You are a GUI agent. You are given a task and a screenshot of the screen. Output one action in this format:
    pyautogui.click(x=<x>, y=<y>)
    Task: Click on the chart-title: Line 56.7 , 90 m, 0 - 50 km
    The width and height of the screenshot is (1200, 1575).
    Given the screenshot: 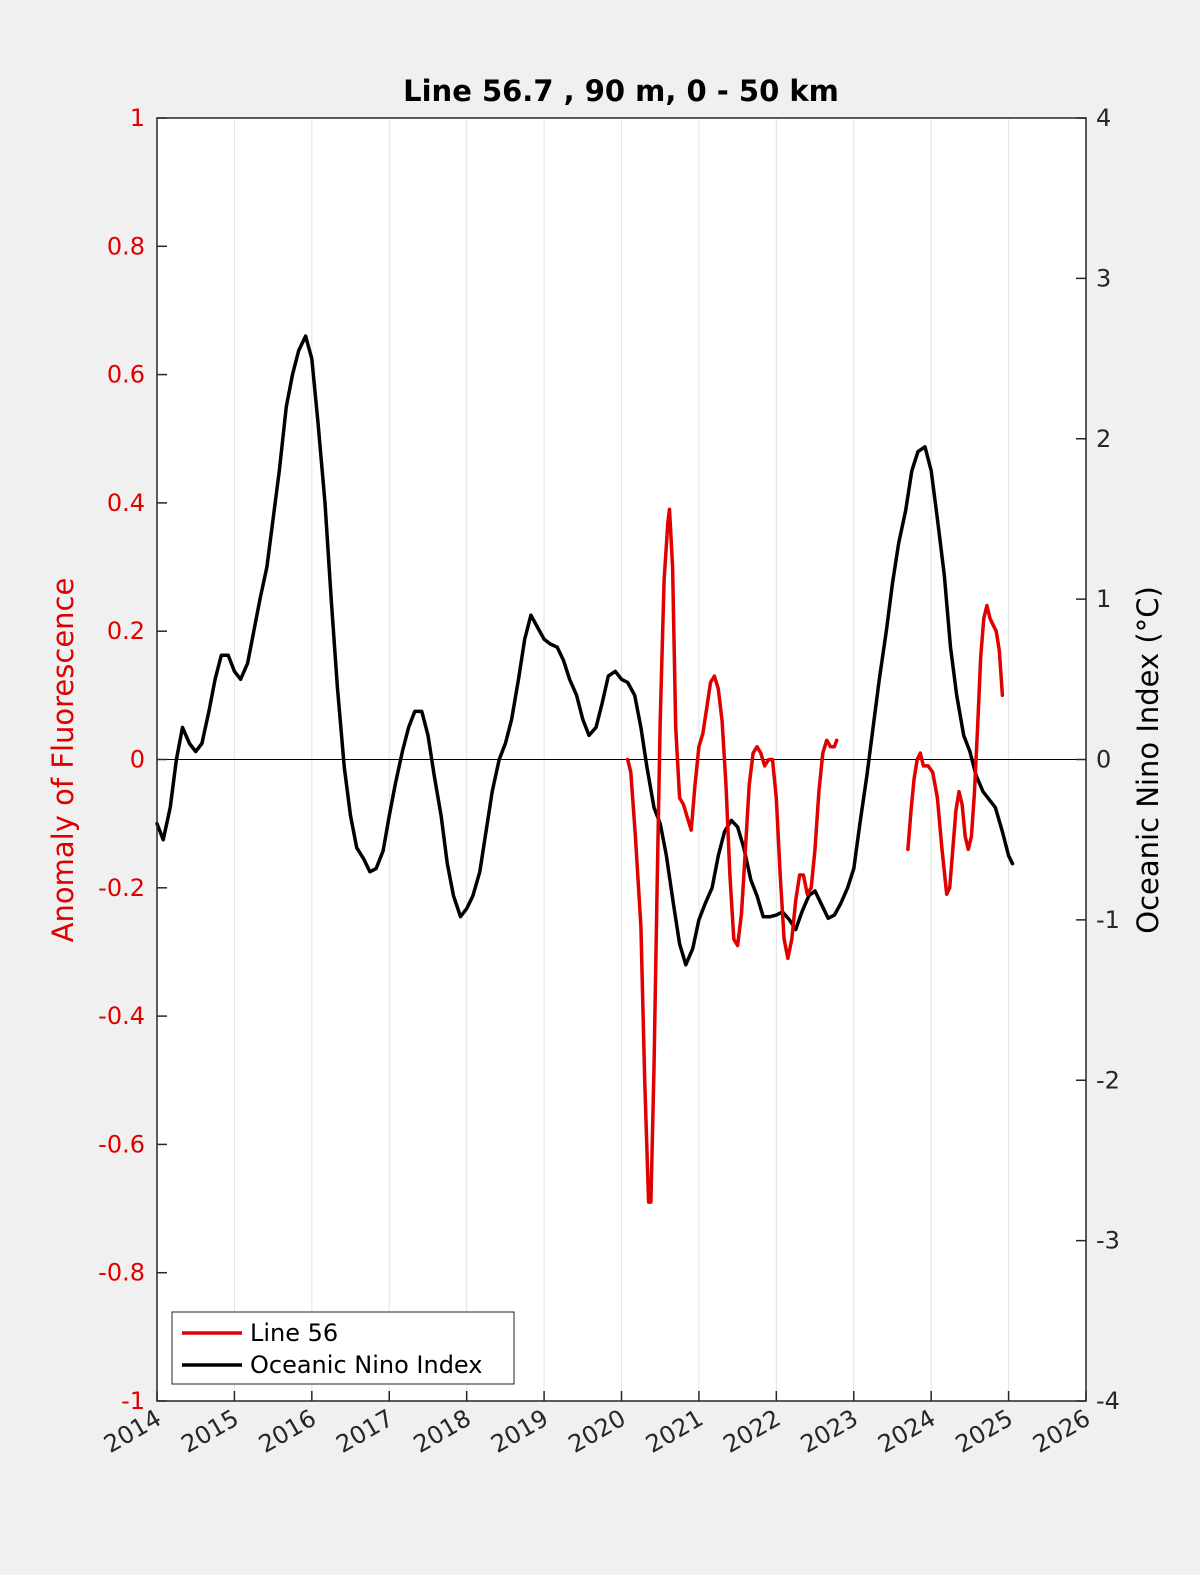 What is the action you would take?
    pyautogui.click(x=621, y=91)
    